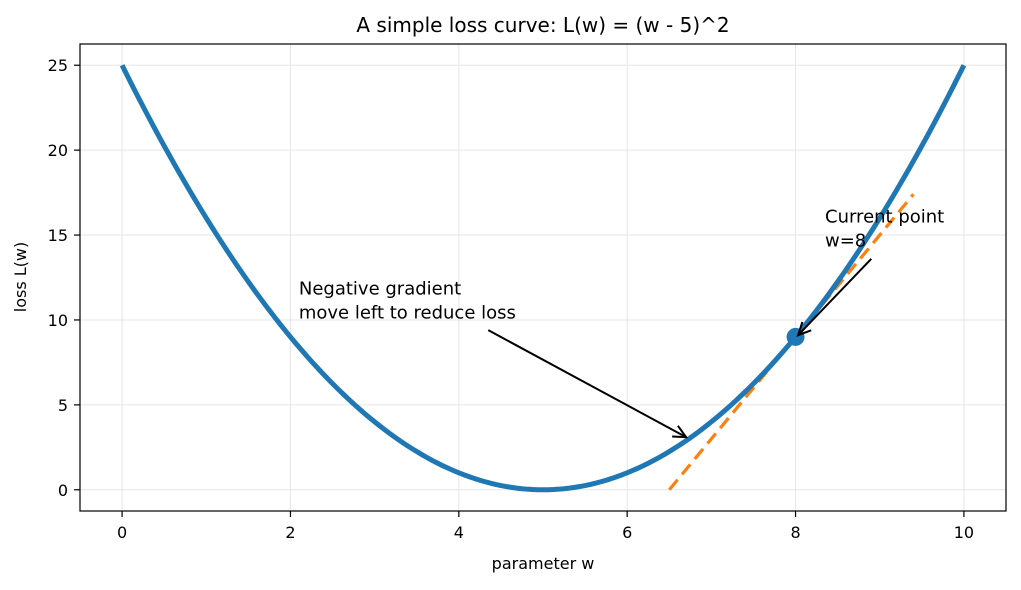 Image resolution: width=1021 pixels, height=590 pixels. What do you see at coordinates (58, 320) in the screenshot?
I see `y-tick-label: 10` at bounding box center [58, 320].